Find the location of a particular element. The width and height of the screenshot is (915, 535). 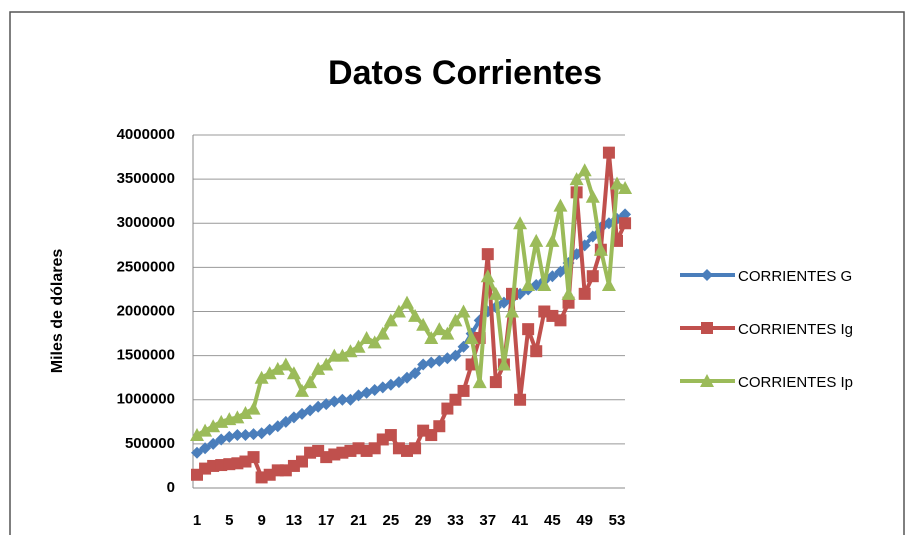

x-tick-label: 1 is located at coordinates (197, 520).